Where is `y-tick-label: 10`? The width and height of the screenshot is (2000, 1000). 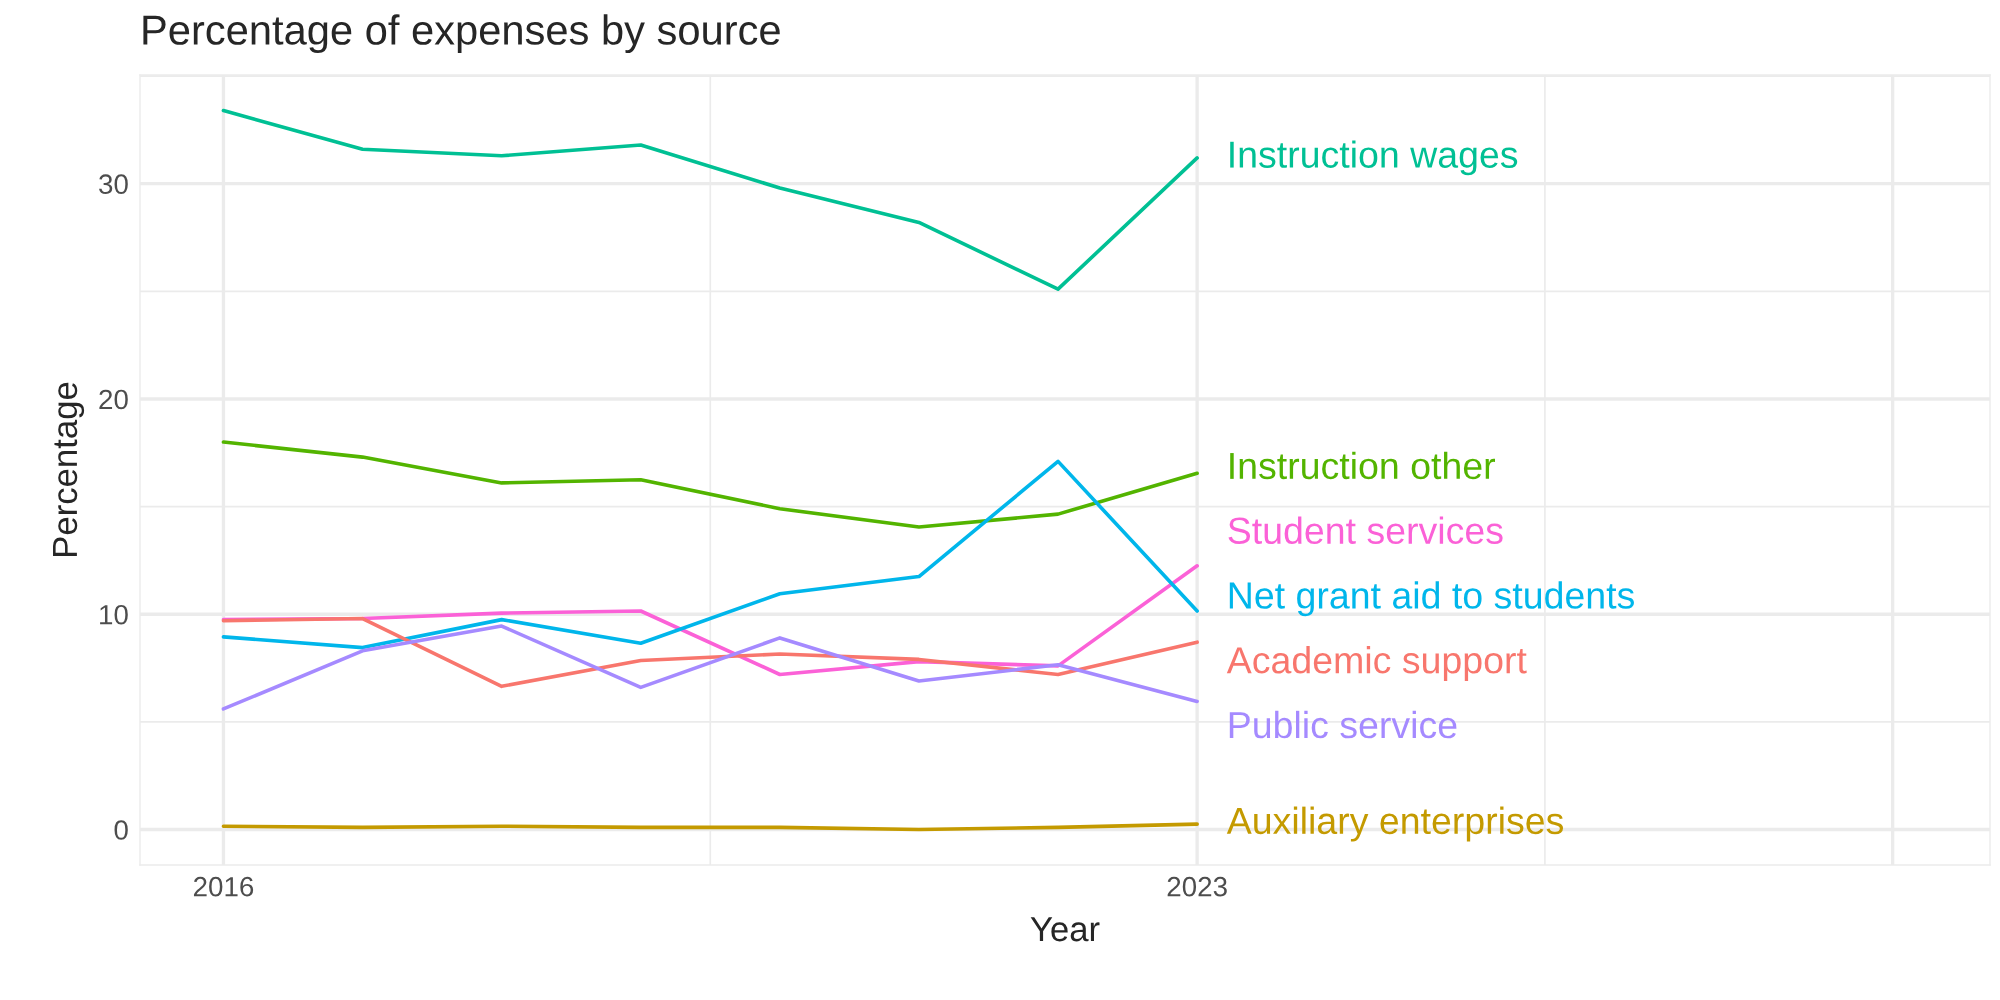
y-tick-label: 10 is located at coordinates (114, 614).